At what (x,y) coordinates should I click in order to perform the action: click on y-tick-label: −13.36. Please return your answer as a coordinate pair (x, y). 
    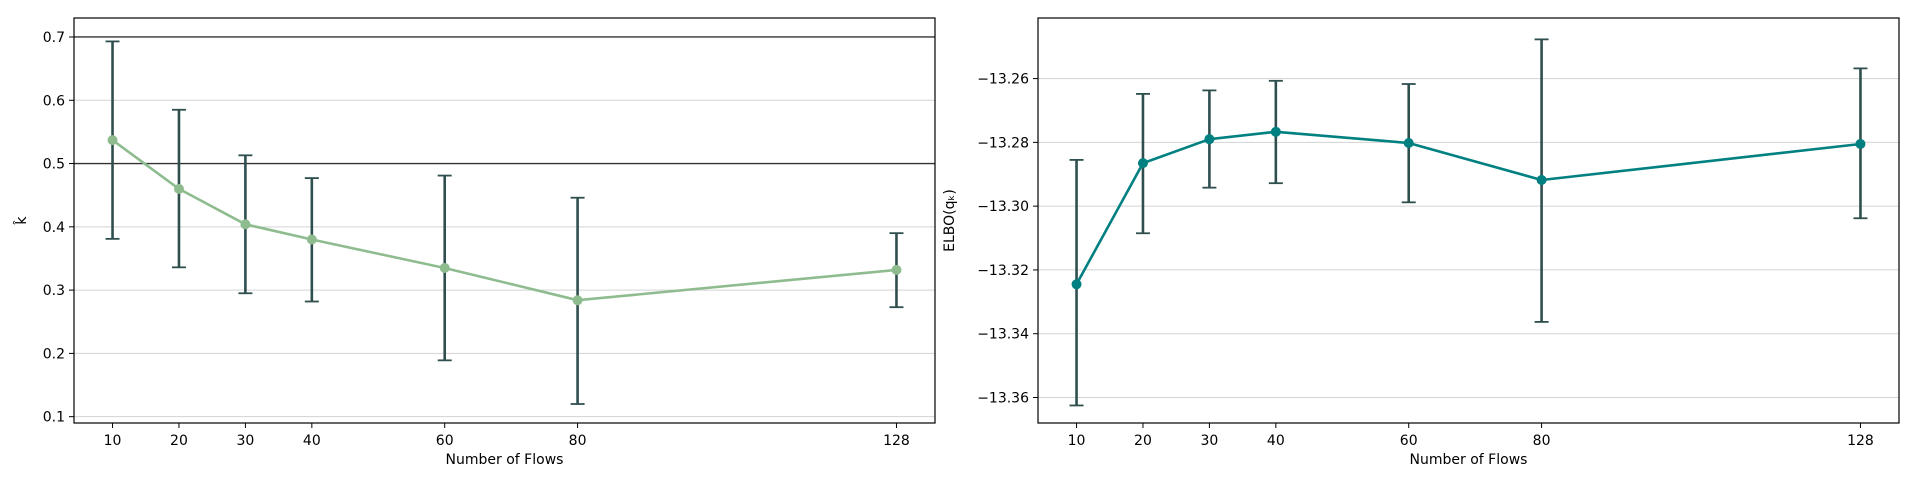
    Looking at the image, I should click on (1003, 398).